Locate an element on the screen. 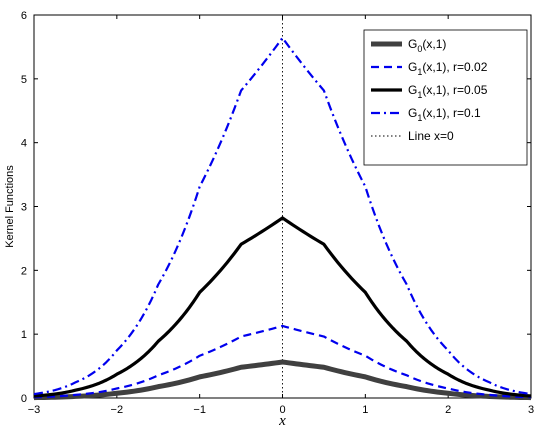  x-tick-label: −2 is located at coordinates (117, 410).